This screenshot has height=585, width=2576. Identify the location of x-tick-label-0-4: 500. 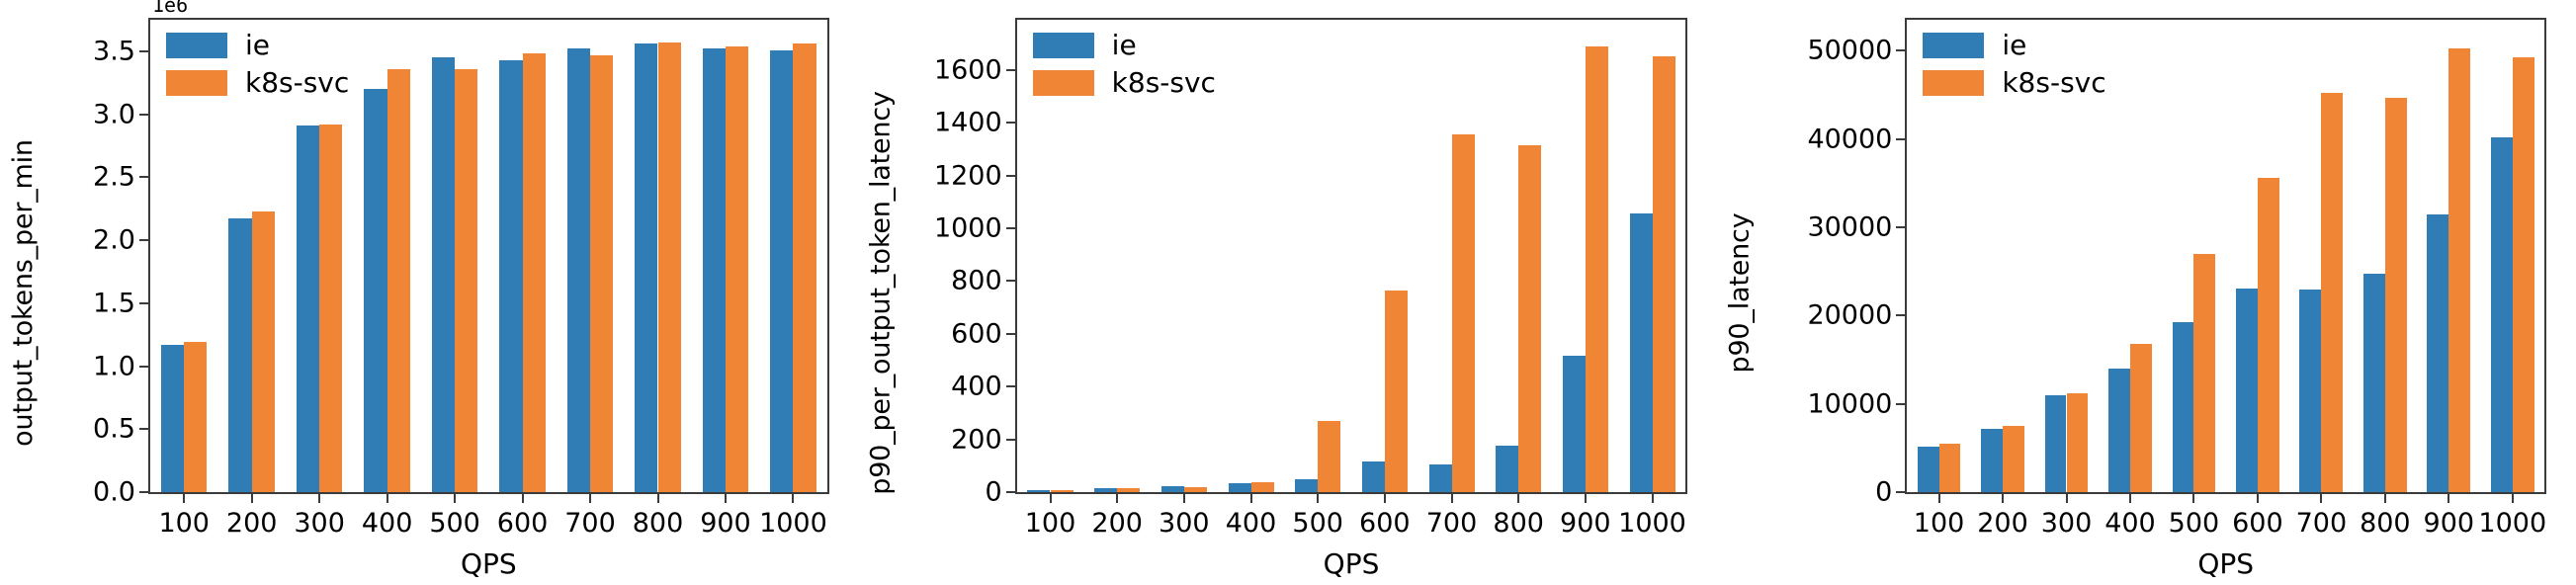
(454, 523).